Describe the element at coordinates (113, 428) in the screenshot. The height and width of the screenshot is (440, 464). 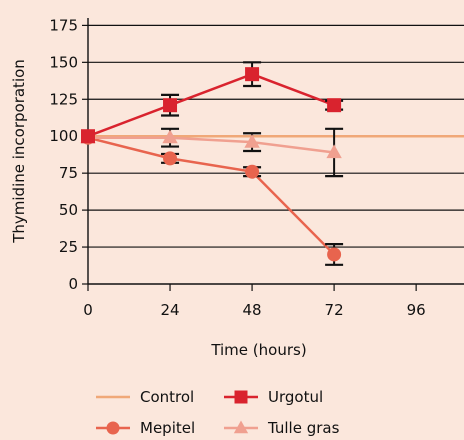
I see `legend-marker-mepitel` at that location.